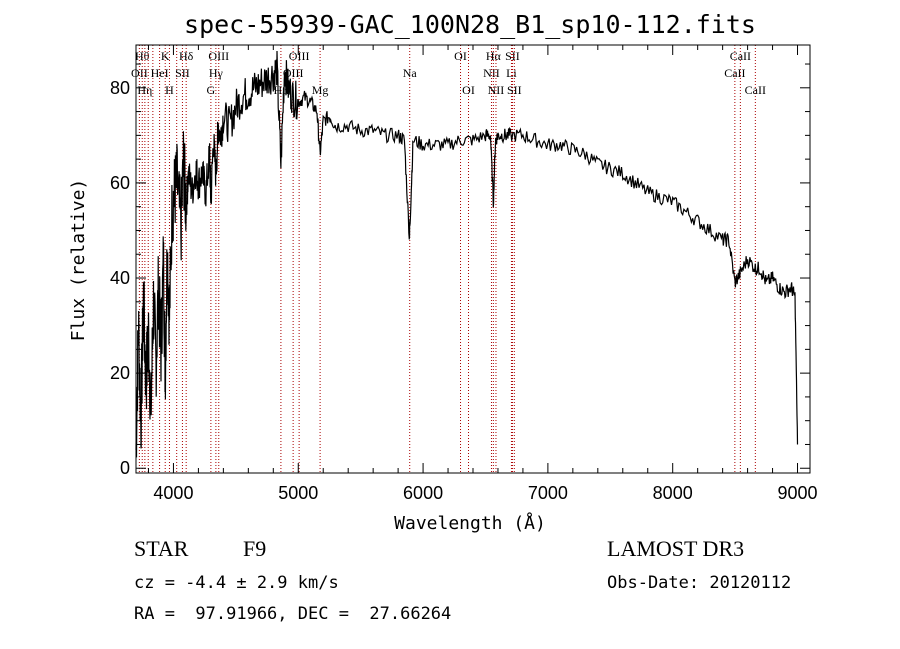 The height and width of the screenshot is (649, 900). Describe the element at coordinates (139, 73) in the screenshot. I see `spectral-line-label: OII` at that location.